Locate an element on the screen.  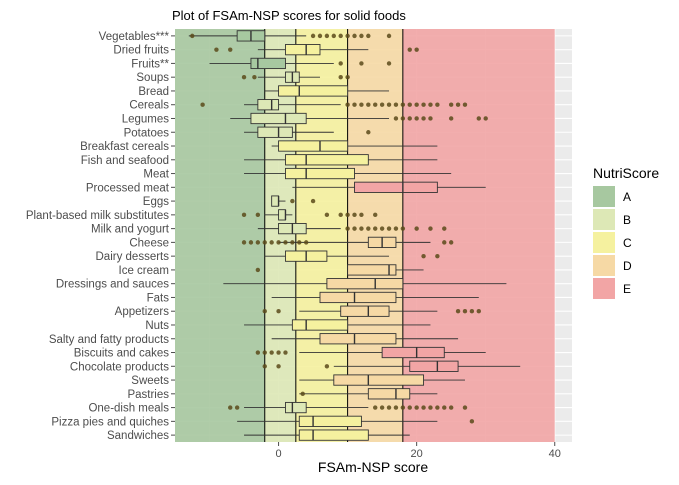
category-label: Soups is located at coordinates (152, 78).